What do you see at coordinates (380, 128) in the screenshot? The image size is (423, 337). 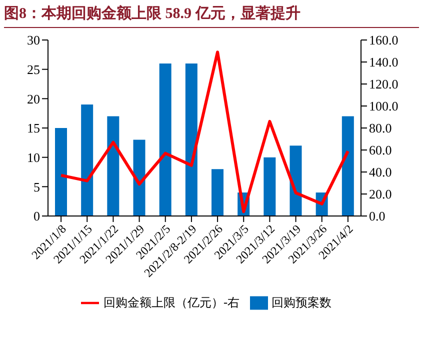 I see `y2-tick-label: 80.0` at bounding box center [380, 128].